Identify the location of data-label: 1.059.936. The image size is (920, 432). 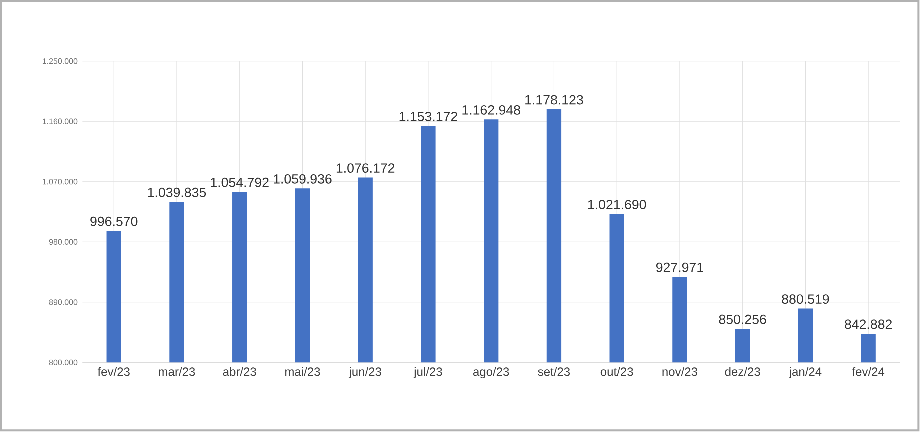
(303, 179).